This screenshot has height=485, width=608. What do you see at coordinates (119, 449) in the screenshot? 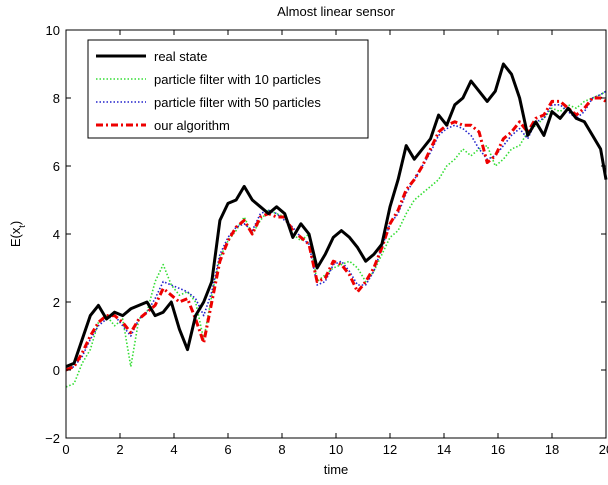
I see `x-tick-label: 2` at bounding box center [119, 449].